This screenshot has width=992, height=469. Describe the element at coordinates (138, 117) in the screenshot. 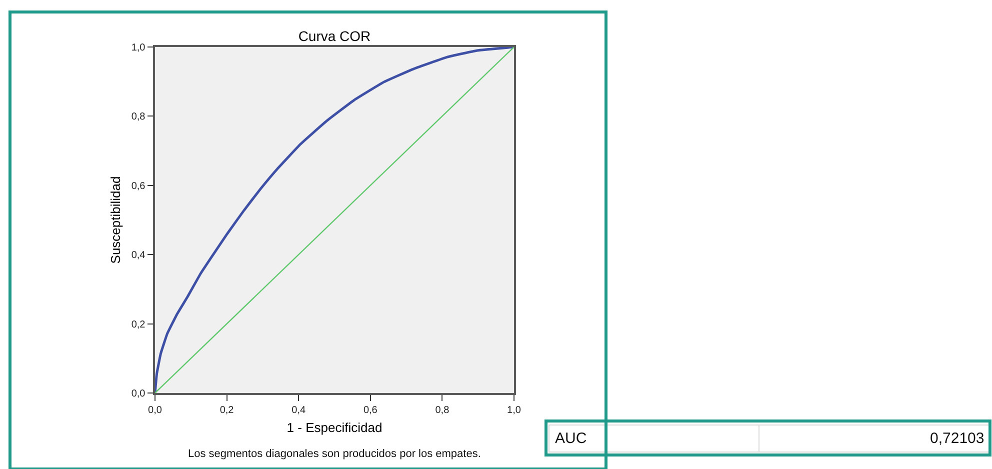

I see `y-tick-label: 0,8` at that location.